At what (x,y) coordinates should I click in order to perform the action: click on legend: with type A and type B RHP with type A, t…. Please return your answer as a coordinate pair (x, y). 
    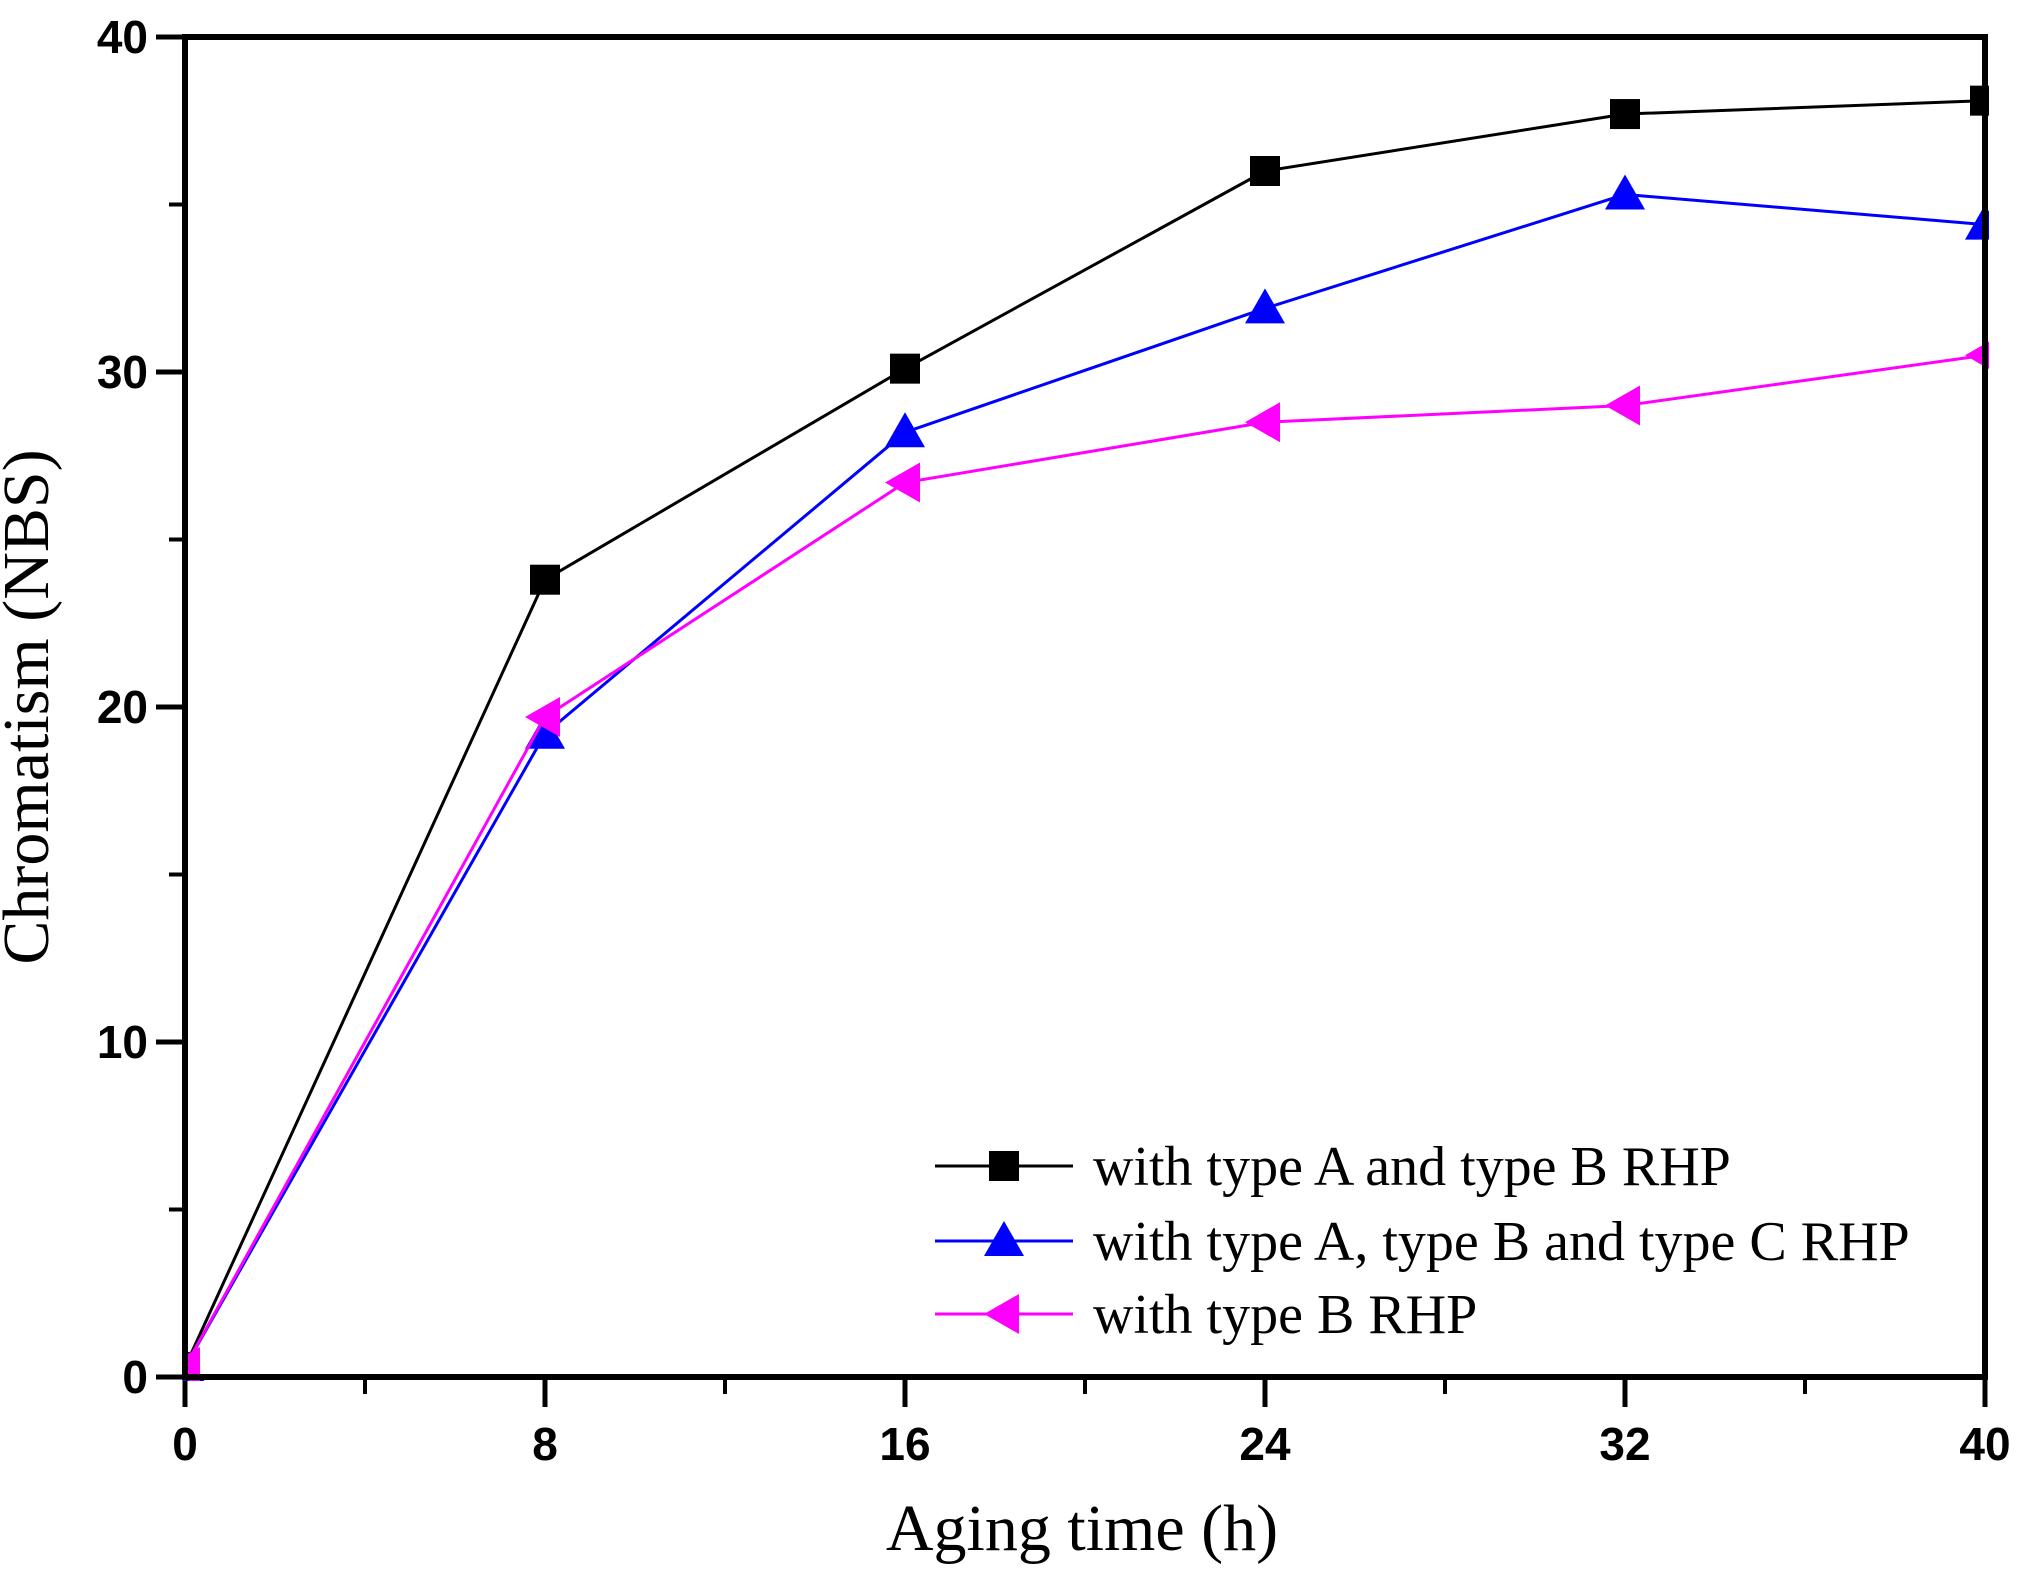
    Looking at the image, I should click on (1422, 1241).